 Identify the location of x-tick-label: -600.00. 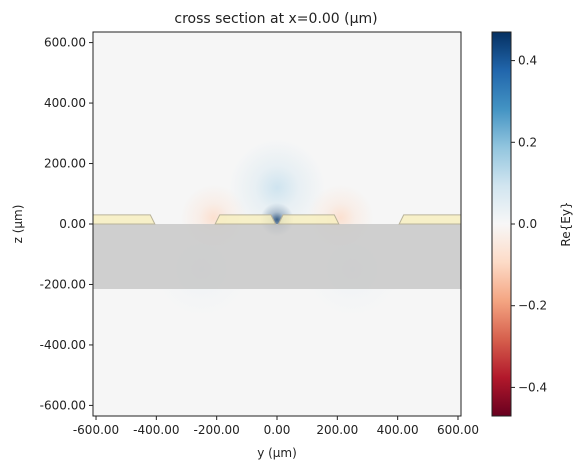
(96, 430).